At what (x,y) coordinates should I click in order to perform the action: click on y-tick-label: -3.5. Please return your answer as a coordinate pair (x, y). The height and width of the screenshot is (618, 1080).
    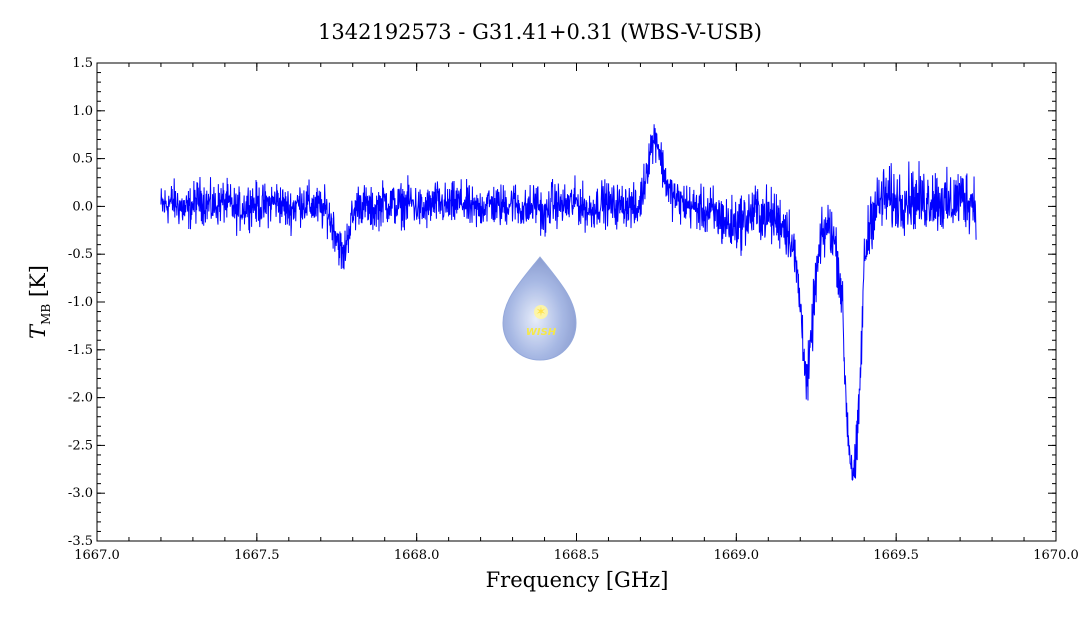
    Looking at the image, I should click on (80, 541).